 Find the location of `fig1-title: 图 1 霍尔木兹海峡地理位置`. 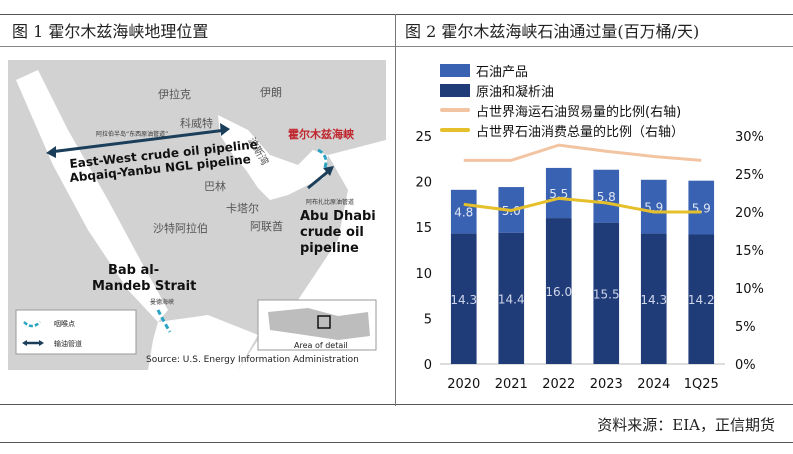

fig1-title: 图 1 霍尔木兹海峡地理位置 is located at coordinates (110, 31).